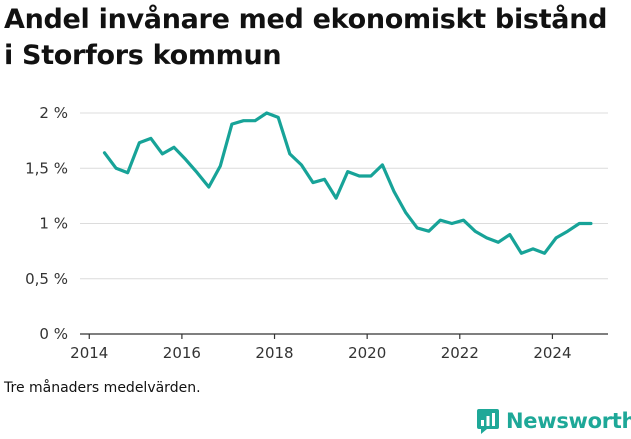 The width and height of the screenshot is (631, 439). What do you see at coordinates (89, 353) in the screenshot?
I see `x-tick-label: 2014` at bounding box center [89, 353].